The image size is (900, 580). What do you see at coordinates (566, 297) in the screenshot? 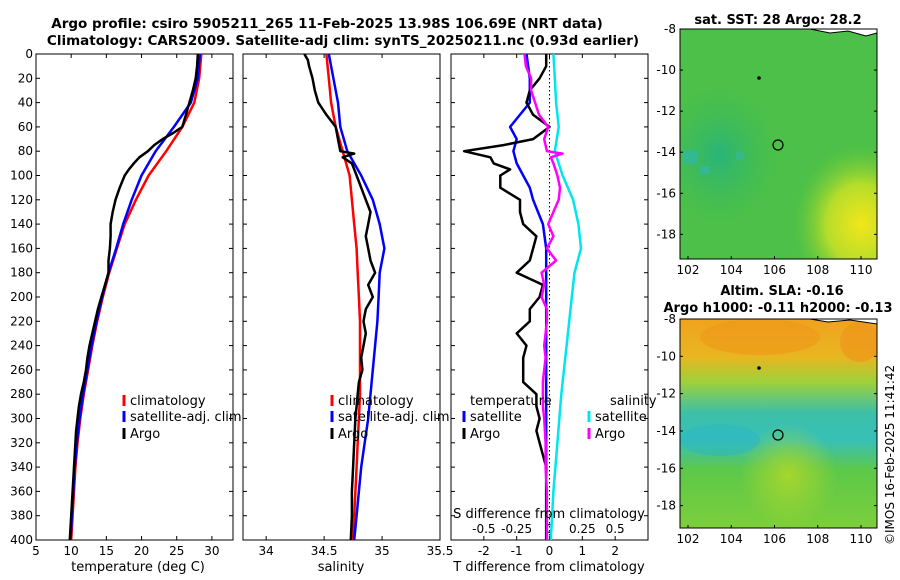
I see `series-line-s-satellite` at bounding box center [566, 297].